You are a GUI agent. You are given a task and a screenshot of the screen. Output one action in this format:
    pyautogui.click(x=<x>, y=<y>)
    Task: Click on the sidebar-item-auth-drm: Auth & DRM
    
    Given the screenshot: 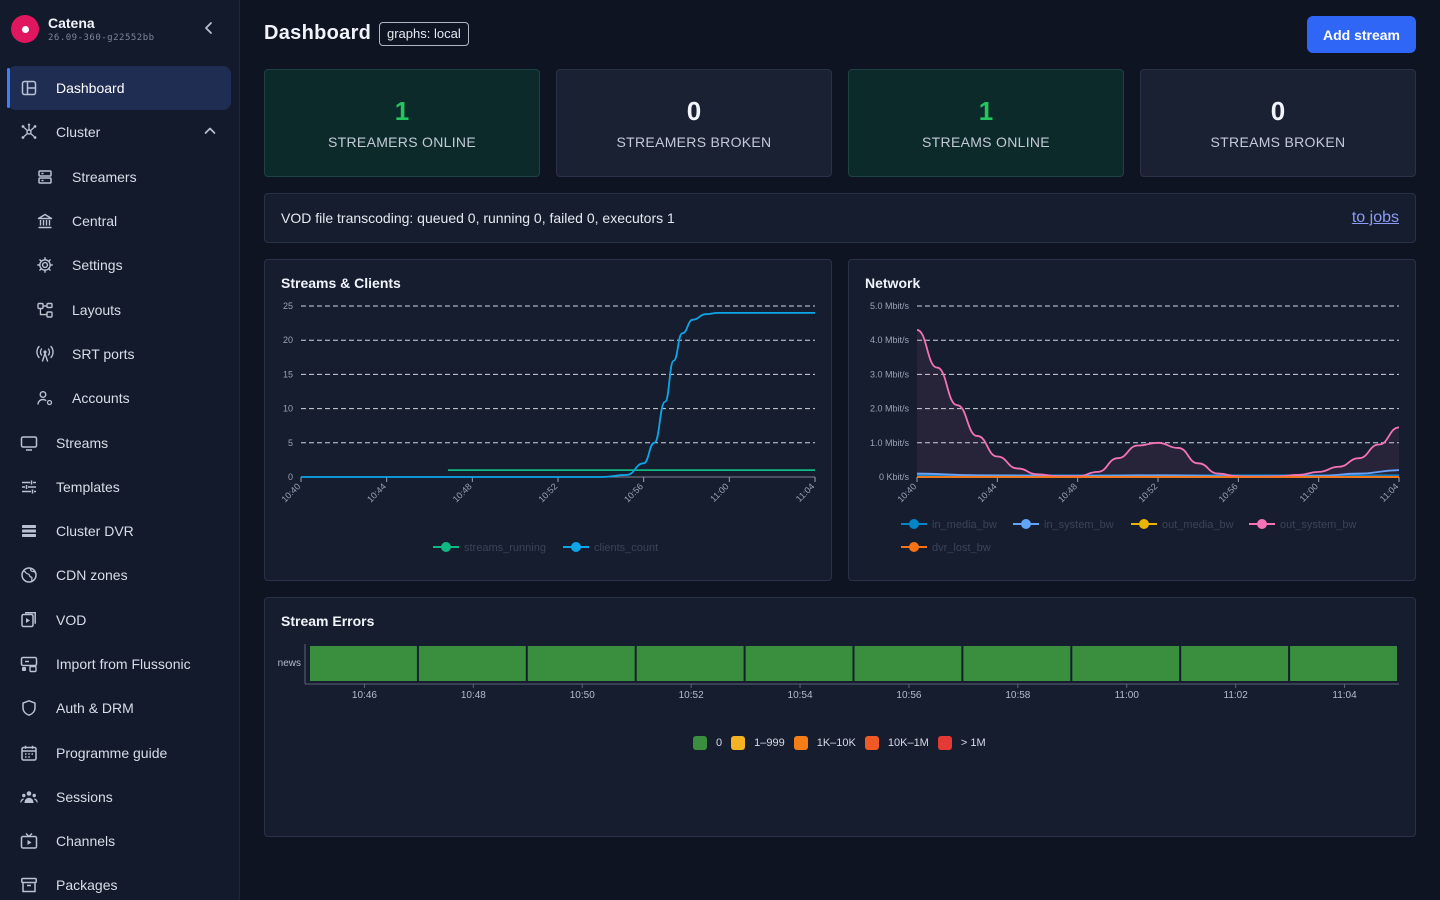 What is the action you would take?
    pyautogui.click(x=119, y=708)
    